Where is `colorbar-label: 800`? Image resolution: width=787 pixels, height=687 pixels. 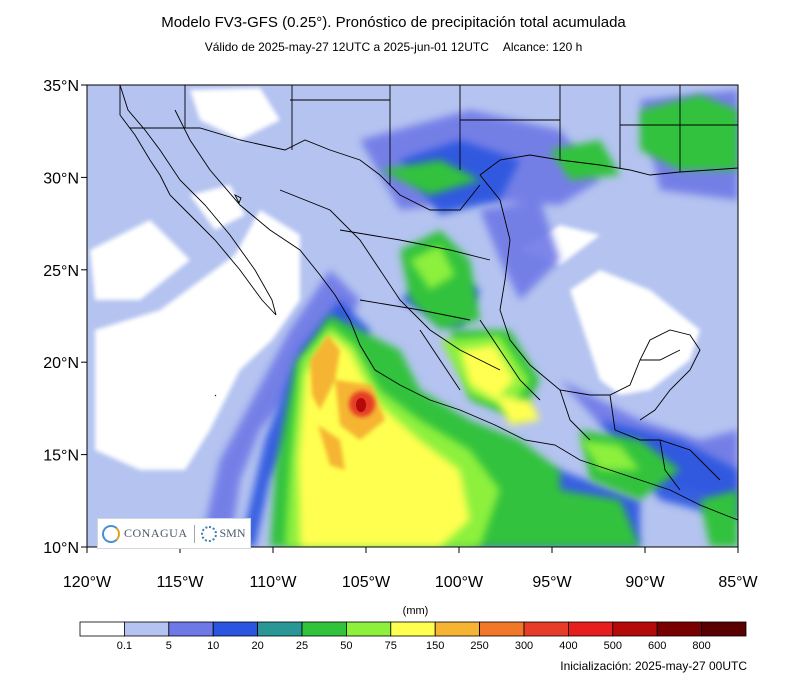 colorbar-label: 800 is located at coordinates (701, 646).